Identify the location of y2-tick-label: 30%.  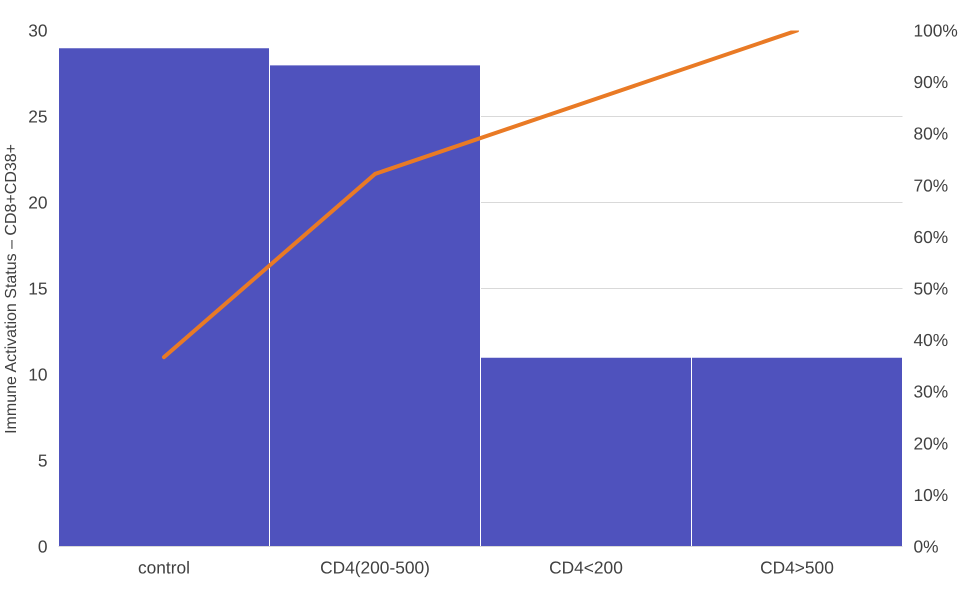
(931, 392).